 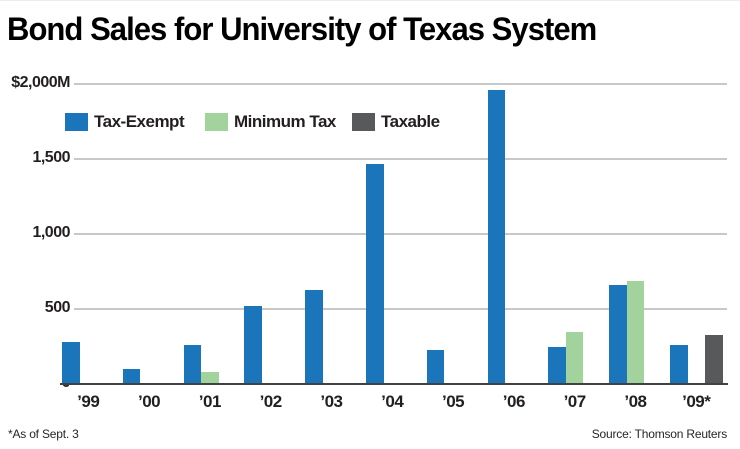 I want to click on gridline-2000, so click(x=400, y=84).